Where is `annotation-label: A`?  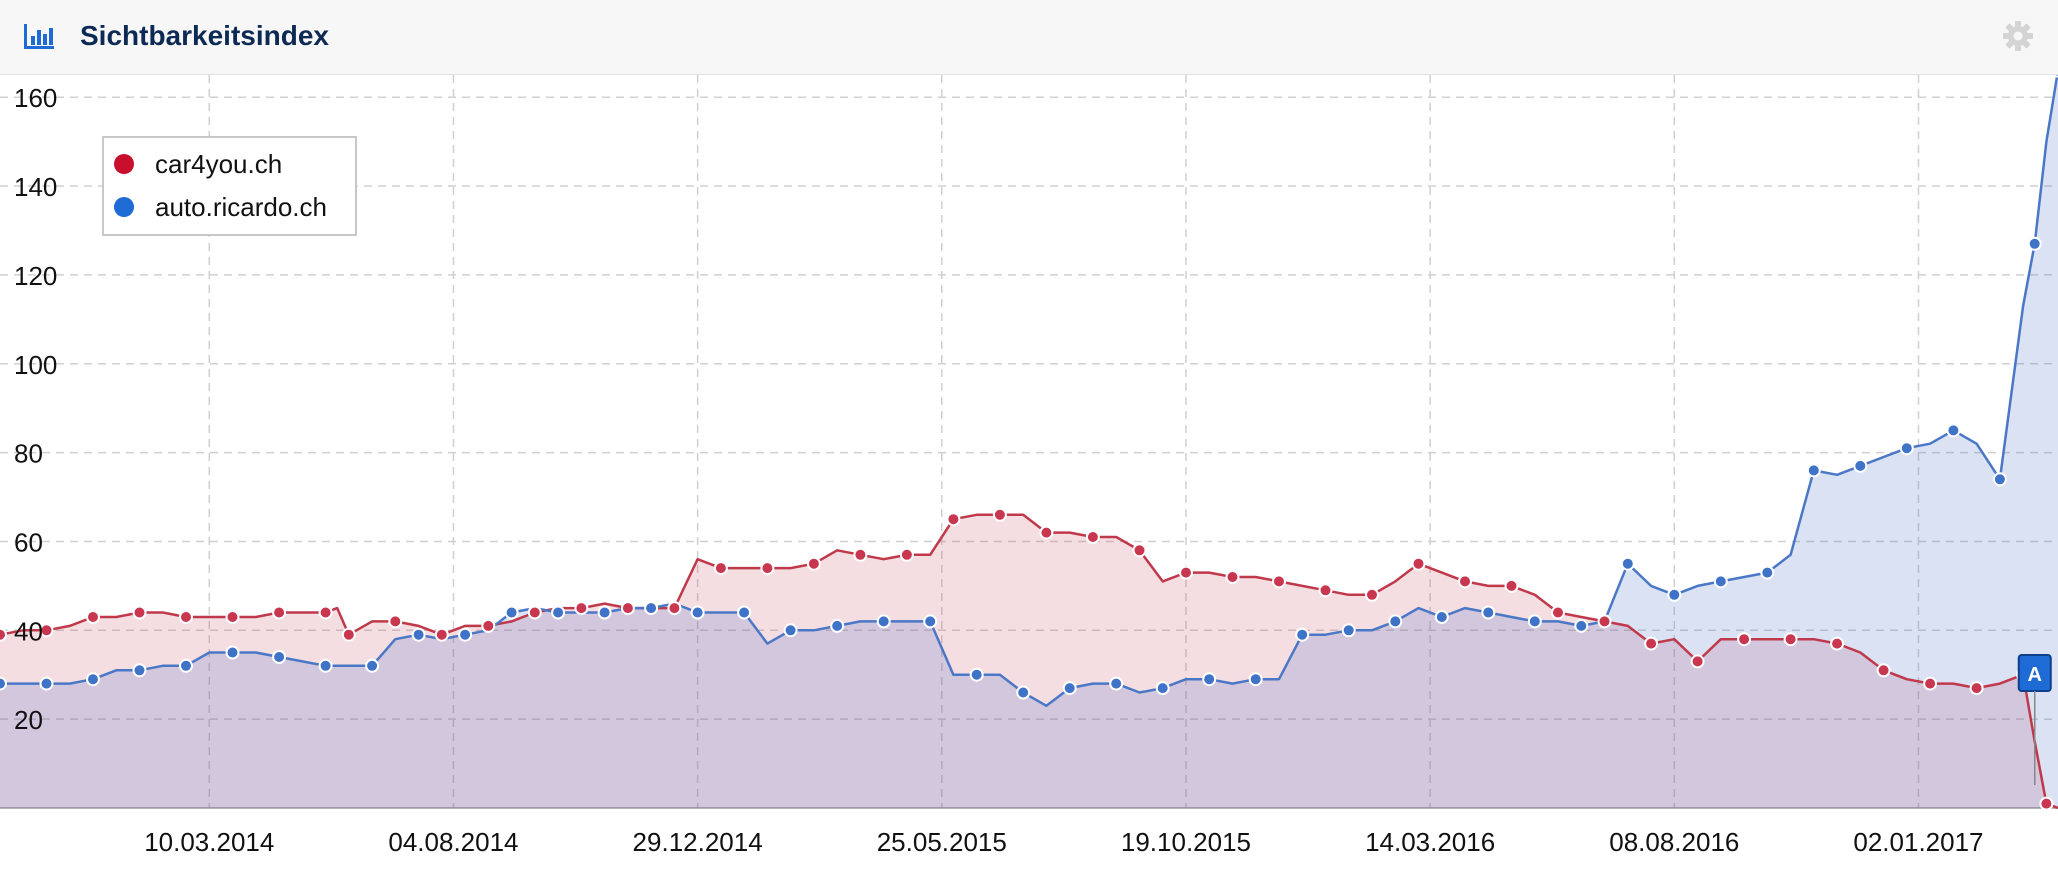
annotation-label: A is located at coordinates (2035, 675).